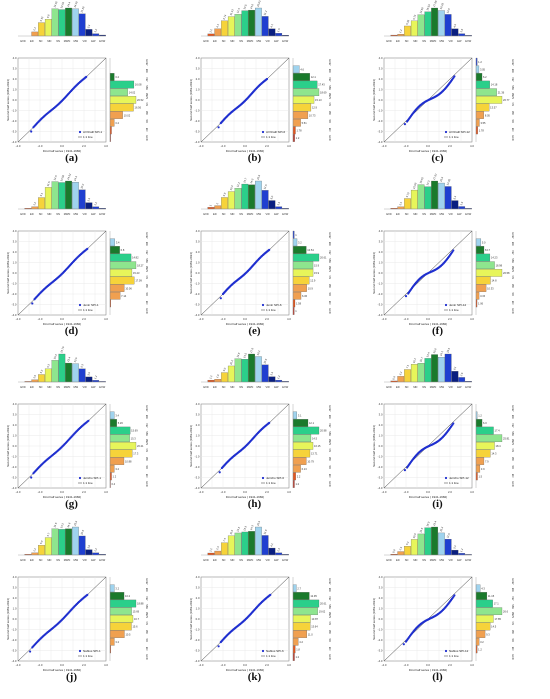 This screenshot has height=699, width=550. I want to click on side-hist-label: 12.9, so click(313, 281).